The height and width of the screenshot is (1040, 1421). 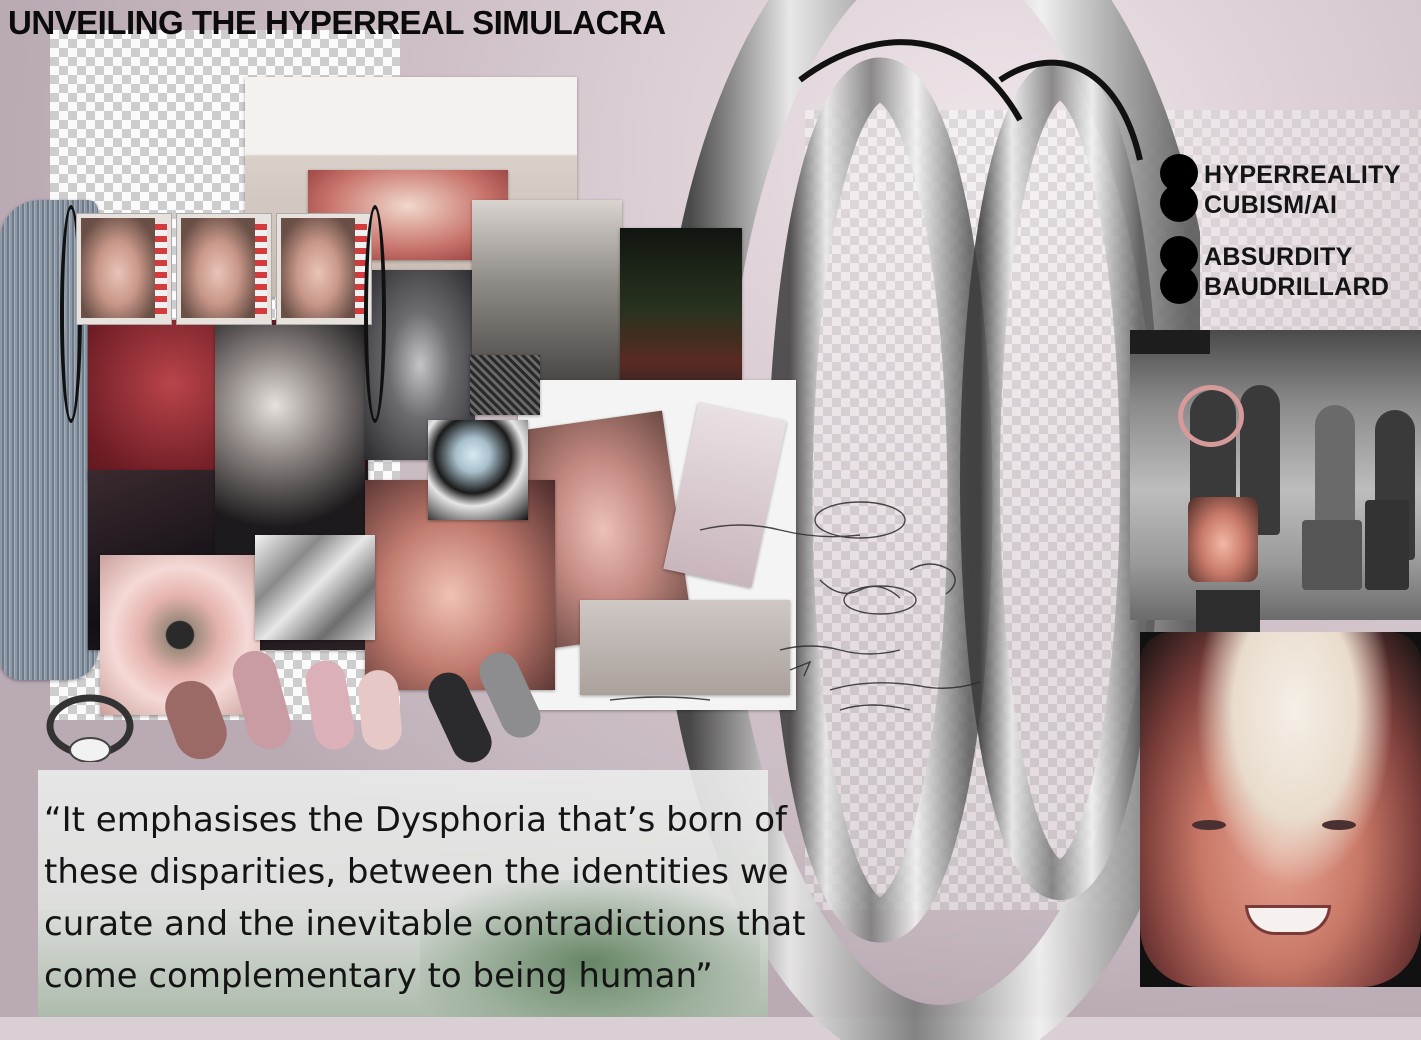 I want to click on brush-swatches, so click(x=368, y=710).